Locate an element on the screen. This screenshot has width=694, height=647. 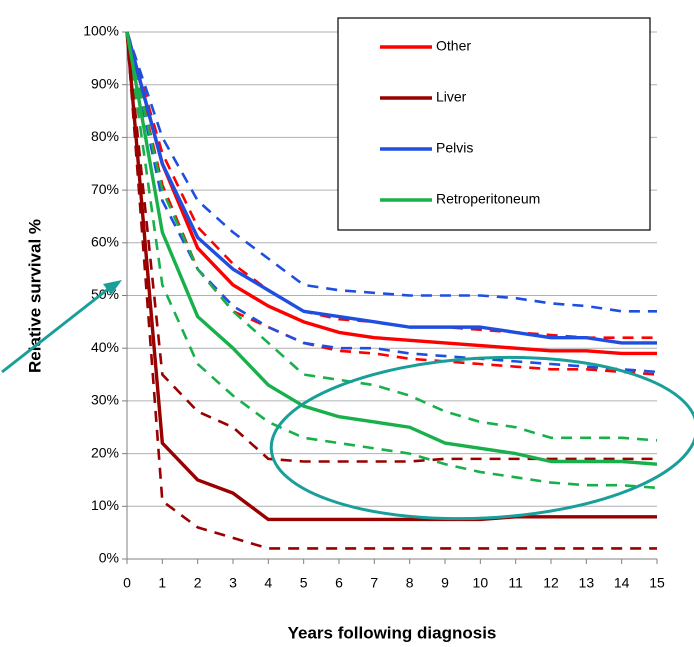
x-tick-label: 4 is located at coordinates (268, 583).